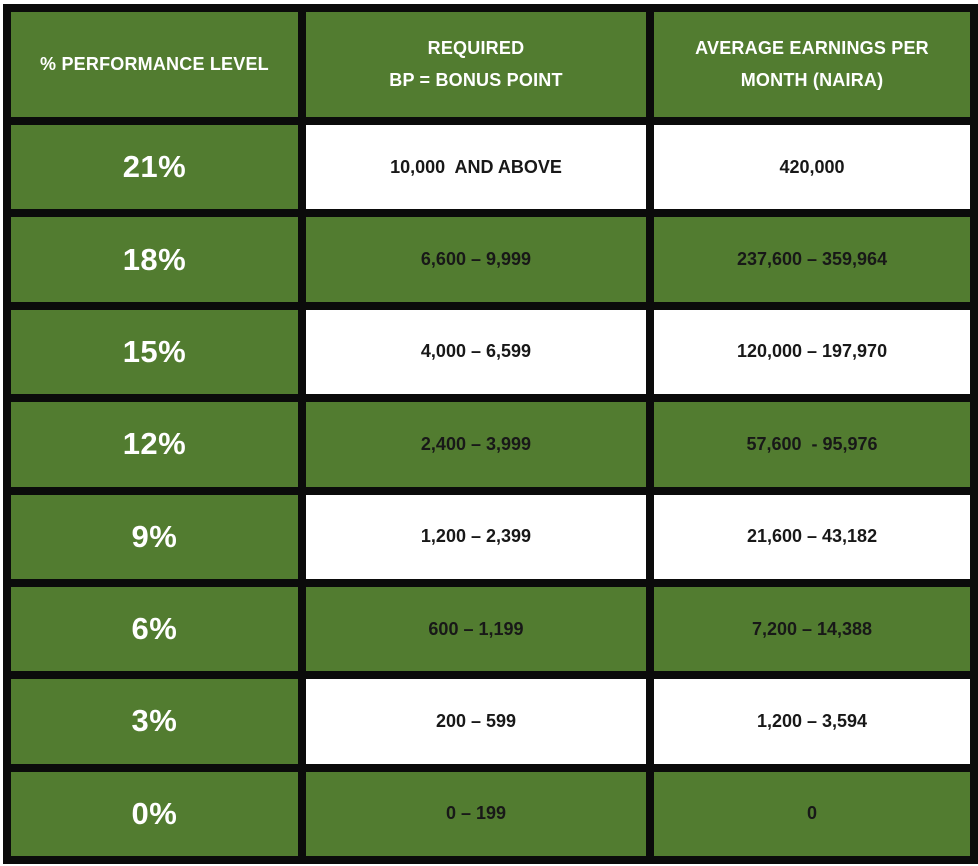 The height and width of the screenshot is (866, 978). I want to click on required-bp-cell: 600 – 1,199, so click(476, 629).